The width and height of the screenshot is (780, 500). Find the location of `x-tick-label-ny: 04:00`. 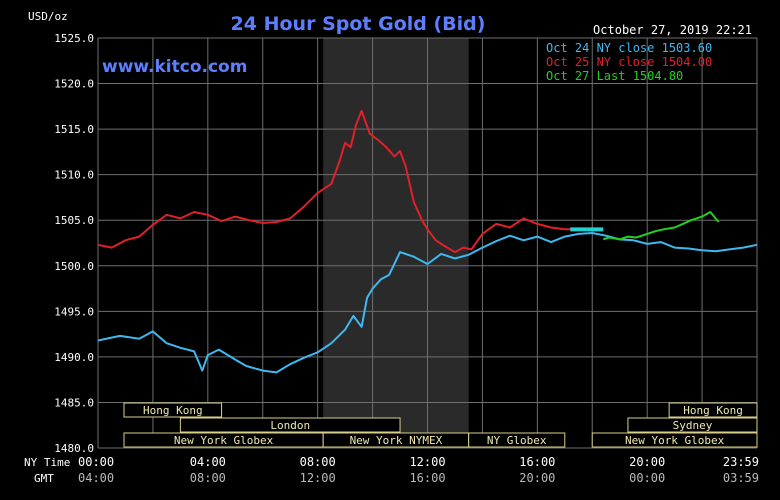

x-tick-label-ny: 04:00 is located at coordinates (208, 462).